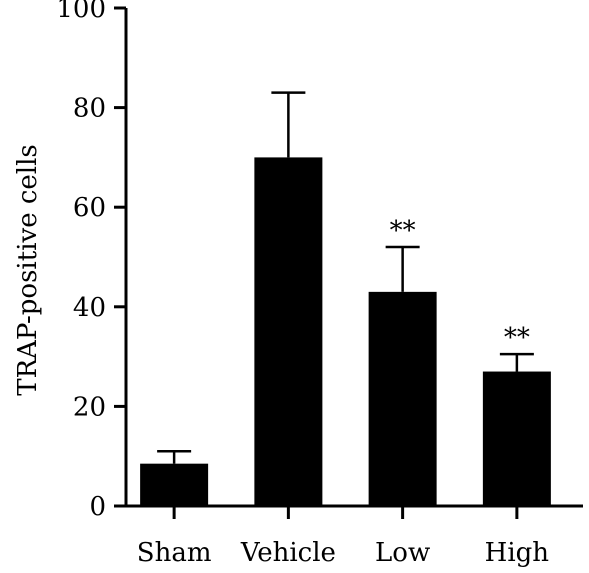 This screenshot has width=589, height=573. What do you see at coordinates (89, 208) in the screenshot?
I see `y-tick-label-3: 60` at bounding box center [89, 208].